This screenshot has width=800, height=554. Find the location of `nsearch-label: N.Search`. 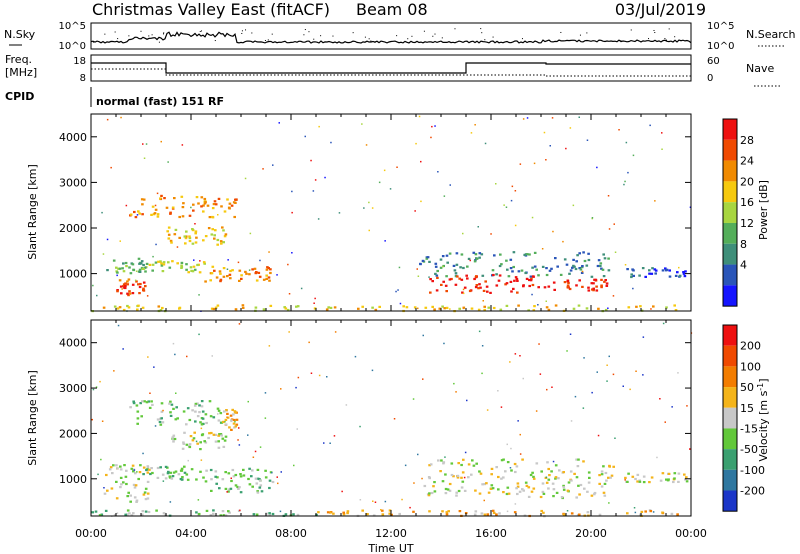

nsearch-label: N.Search is located at coordinates (771, 34).